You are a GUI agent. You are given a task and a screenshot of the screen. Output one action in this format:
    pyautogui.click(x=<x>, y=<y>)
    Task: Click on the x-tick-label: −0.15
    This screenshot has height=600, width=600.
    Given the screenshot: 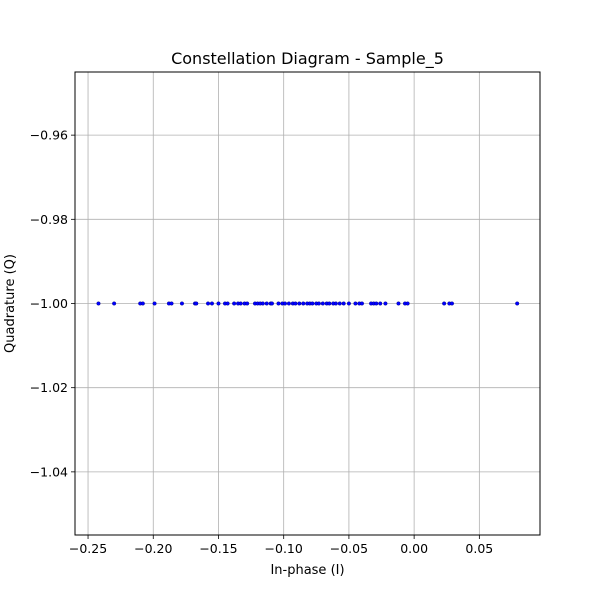 What is the action you would take?
    pyautogui.click(x=218, y=548)
    